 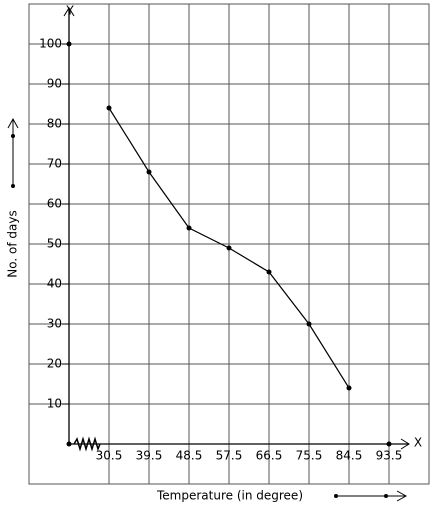 I want to click on y-axis-label: No. of days, so click(x=13, y=243).